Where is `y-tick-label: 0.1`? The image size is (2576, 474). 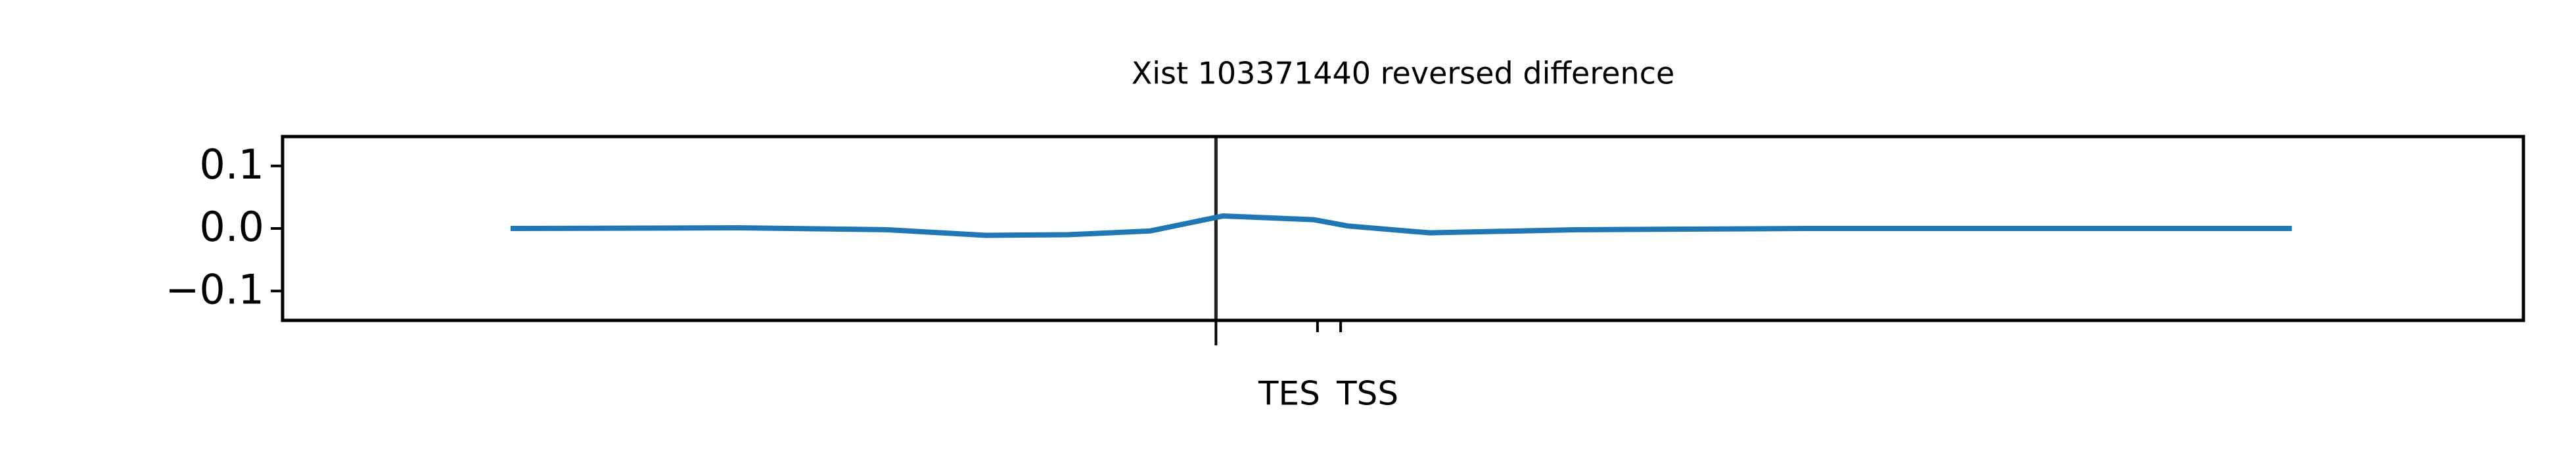 y-tick-label: 0.1 is located at coordinates (231, 164).